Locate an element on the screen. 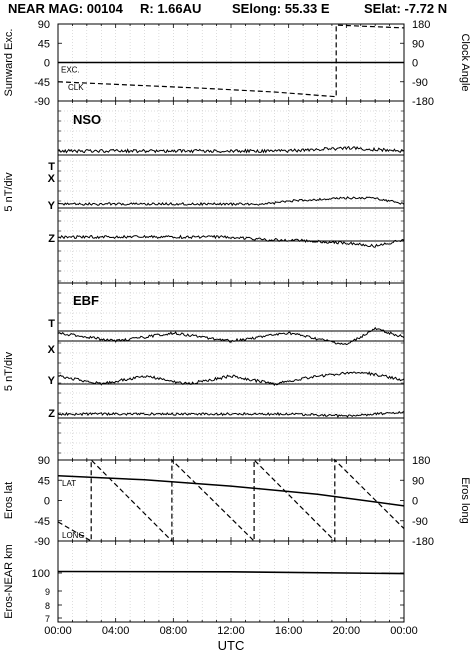  panel2-label: NSO is located at coordinates (87, 119).